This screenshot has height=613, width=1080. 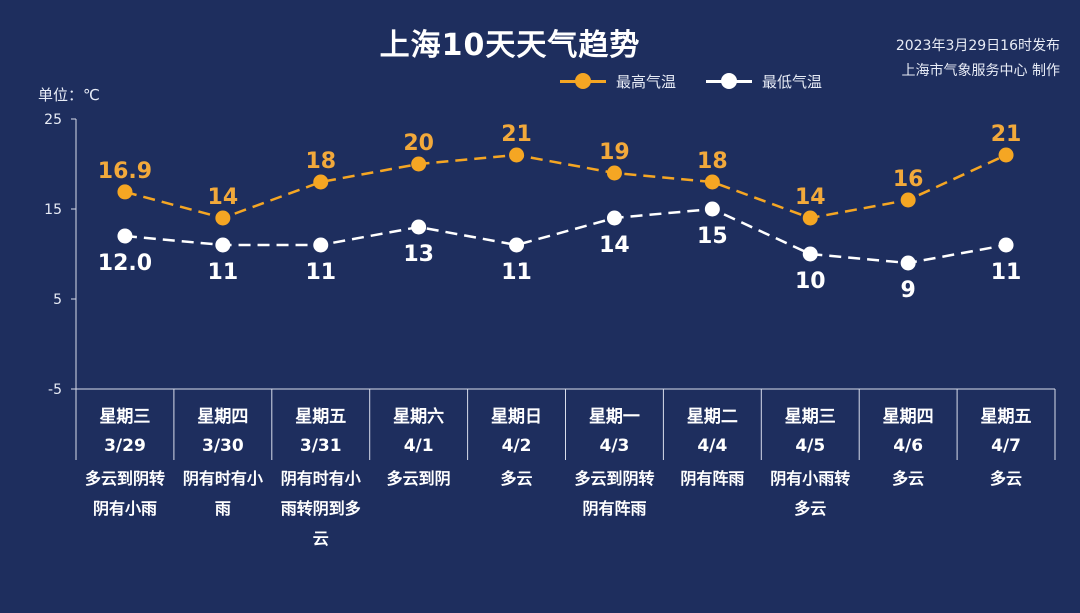 What do you see at coordinates (125, 171) in the screenshot?
I see `data-label-high: 16.9` at bounding box center [125, 171].